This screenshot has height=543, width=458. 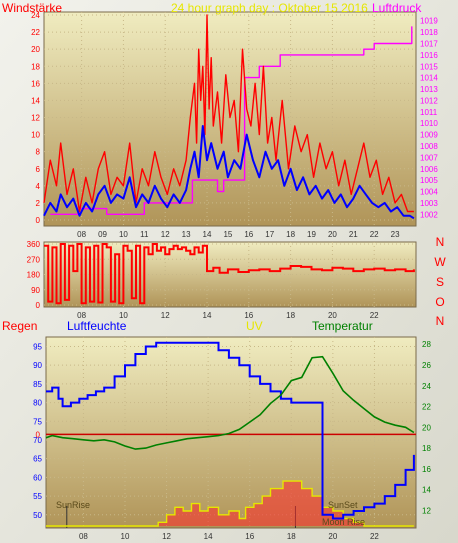 What do you see at coordinates (342, 326) in the screenshot?
I see `temperature-label: Temperatur` at bounding box center [342, 326].